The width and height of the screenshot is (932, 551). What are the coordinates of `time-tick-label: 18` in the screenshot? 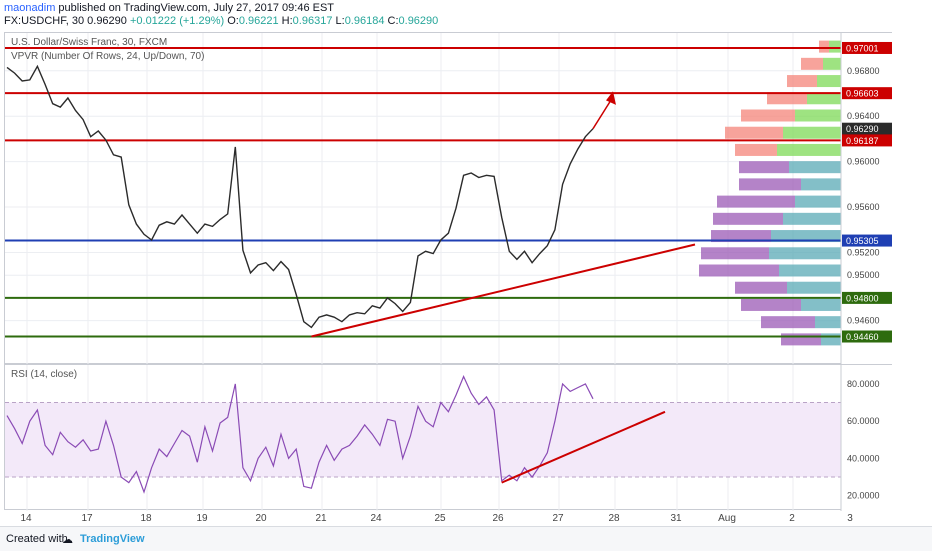 It's located at (146, 518).